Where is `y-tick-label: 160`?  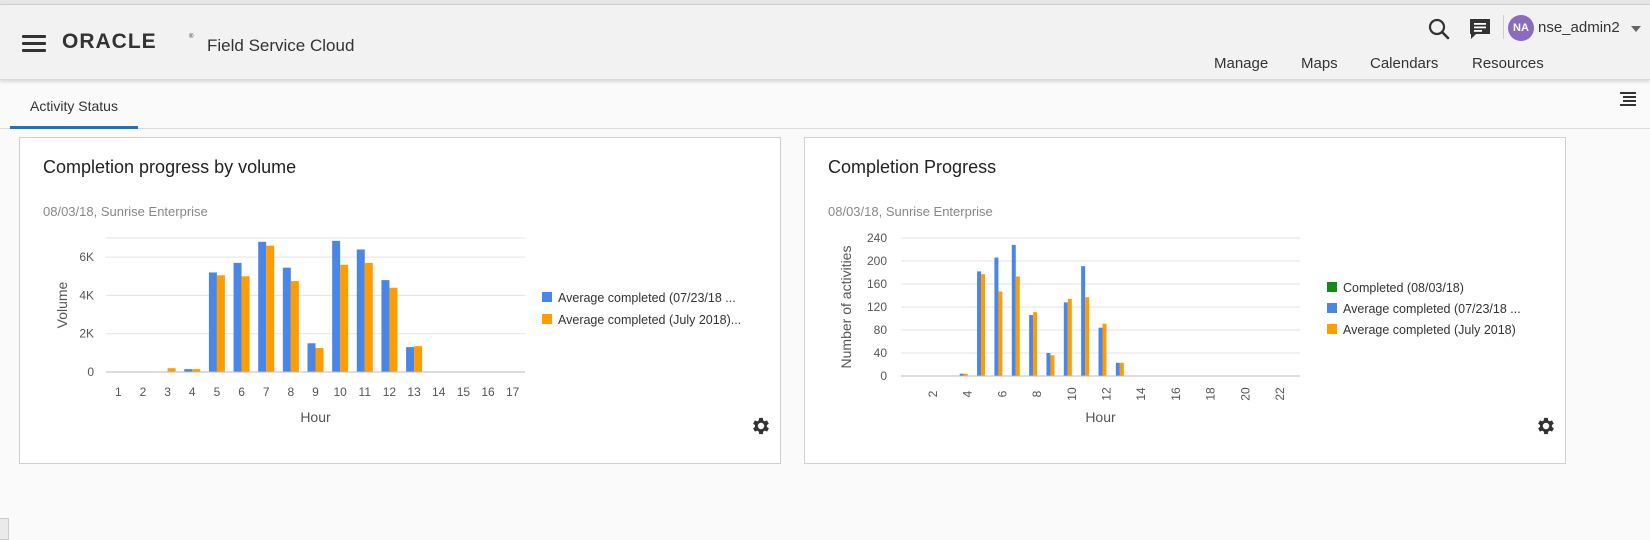 y-tick-label: 160 is located at coordinates (877, 284).